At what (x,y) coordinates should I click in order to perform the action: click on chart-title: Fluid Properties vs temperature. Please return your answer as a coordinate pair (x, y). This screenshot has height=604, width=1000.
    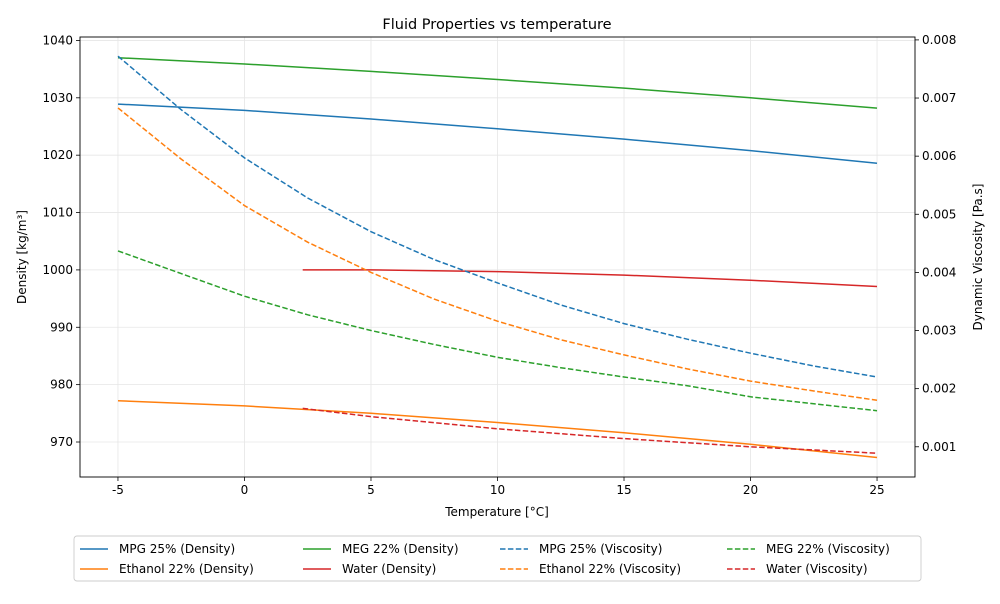
    Looking at the image, I should click on (496, 25).